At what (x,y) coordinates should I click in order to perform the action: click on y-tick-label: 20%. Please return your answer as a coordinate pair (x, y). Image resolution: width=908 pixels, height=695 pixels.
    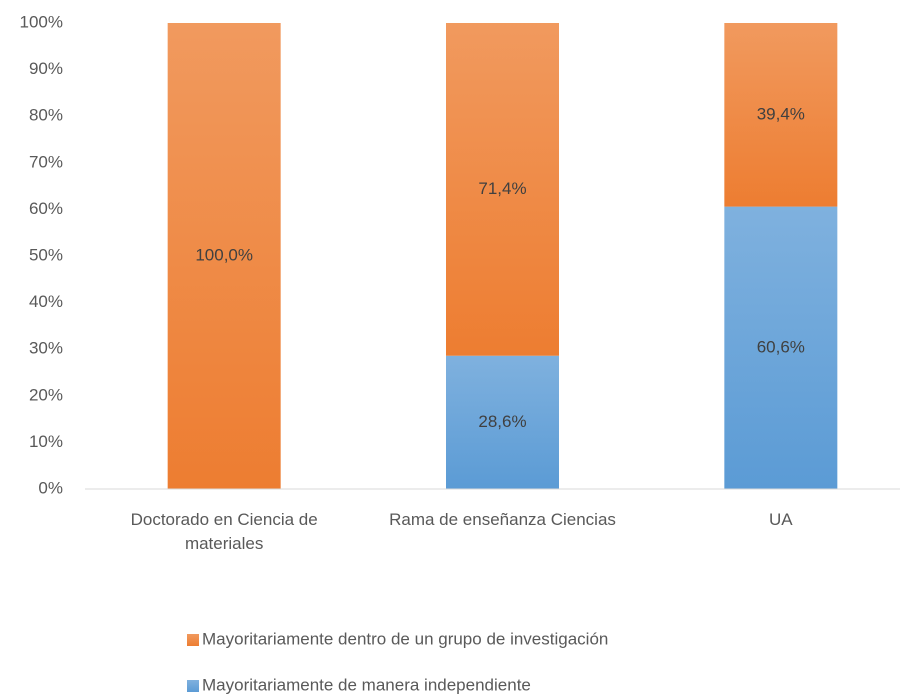
    Looking at the image, I should click on (46, 394).